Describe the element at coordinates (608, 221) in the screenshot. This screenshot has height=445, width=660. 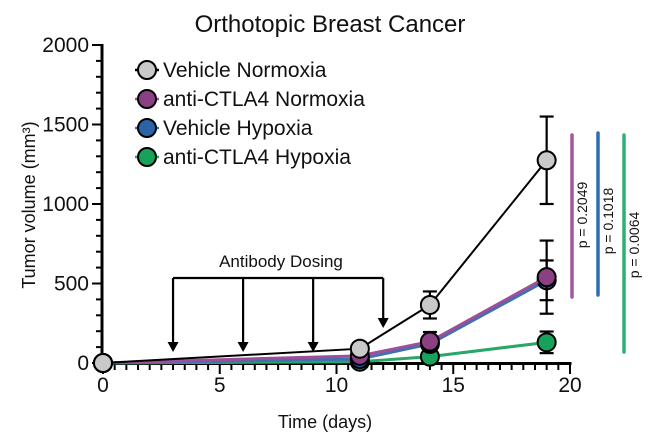
I see `p-value-label: p = 0.1018` at that location.